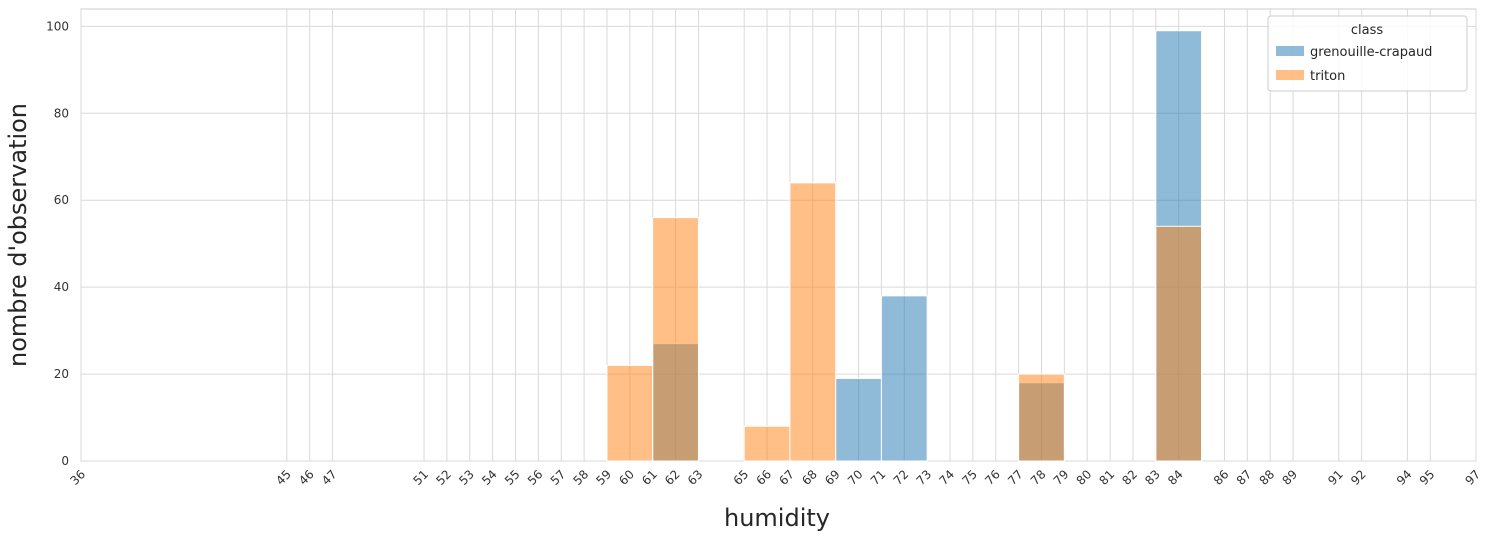  Describe the element at coordinates (1427, 477) in the screenshot. I see `x-tick-label: 95` at that location.